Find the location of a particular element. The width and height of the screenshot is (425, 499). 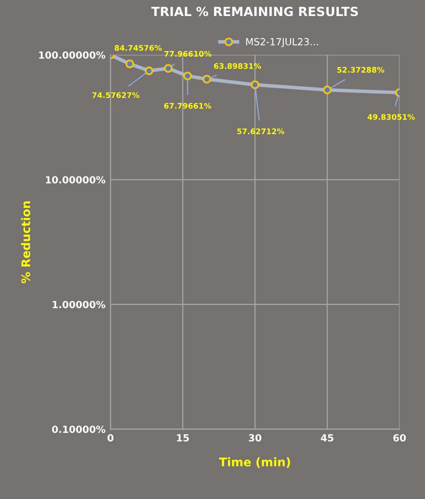

y-axis-title: % Reduction is located at coordinates (25, 242).